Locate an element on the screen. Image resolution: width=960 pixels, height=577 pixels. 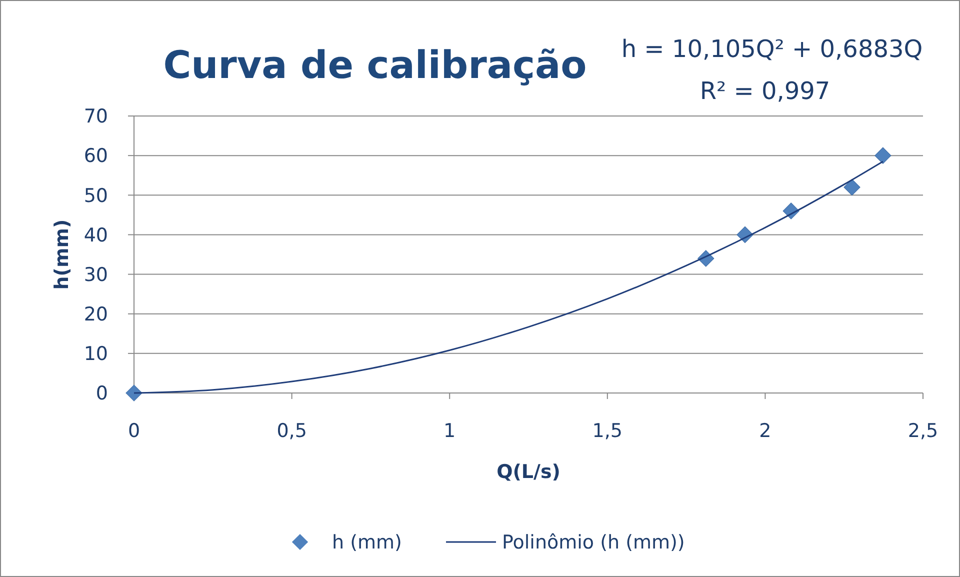
x-tick-label: 0 is located at coordinates (134, 431).